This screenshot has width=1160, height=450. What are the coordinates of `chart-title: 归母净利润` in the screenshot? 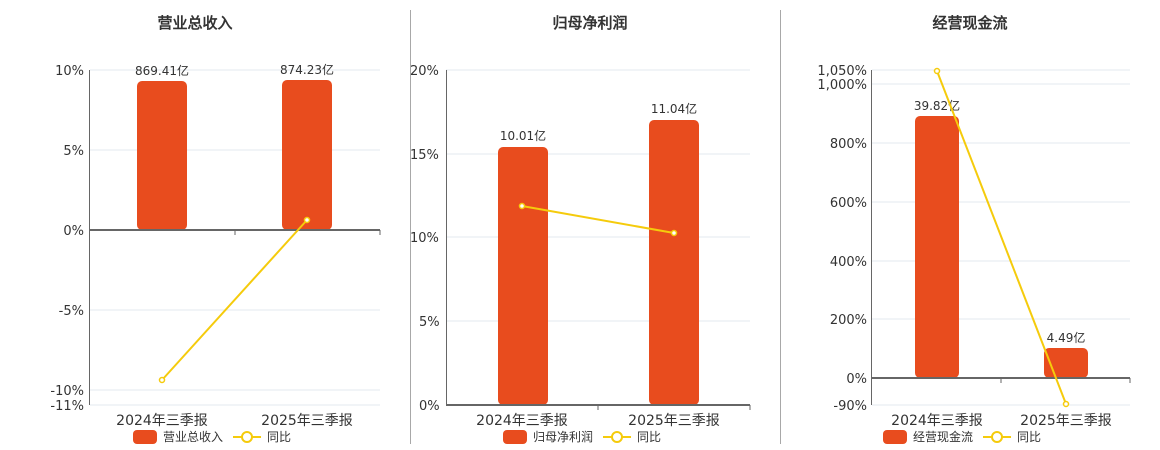 It's located at (590, 23).